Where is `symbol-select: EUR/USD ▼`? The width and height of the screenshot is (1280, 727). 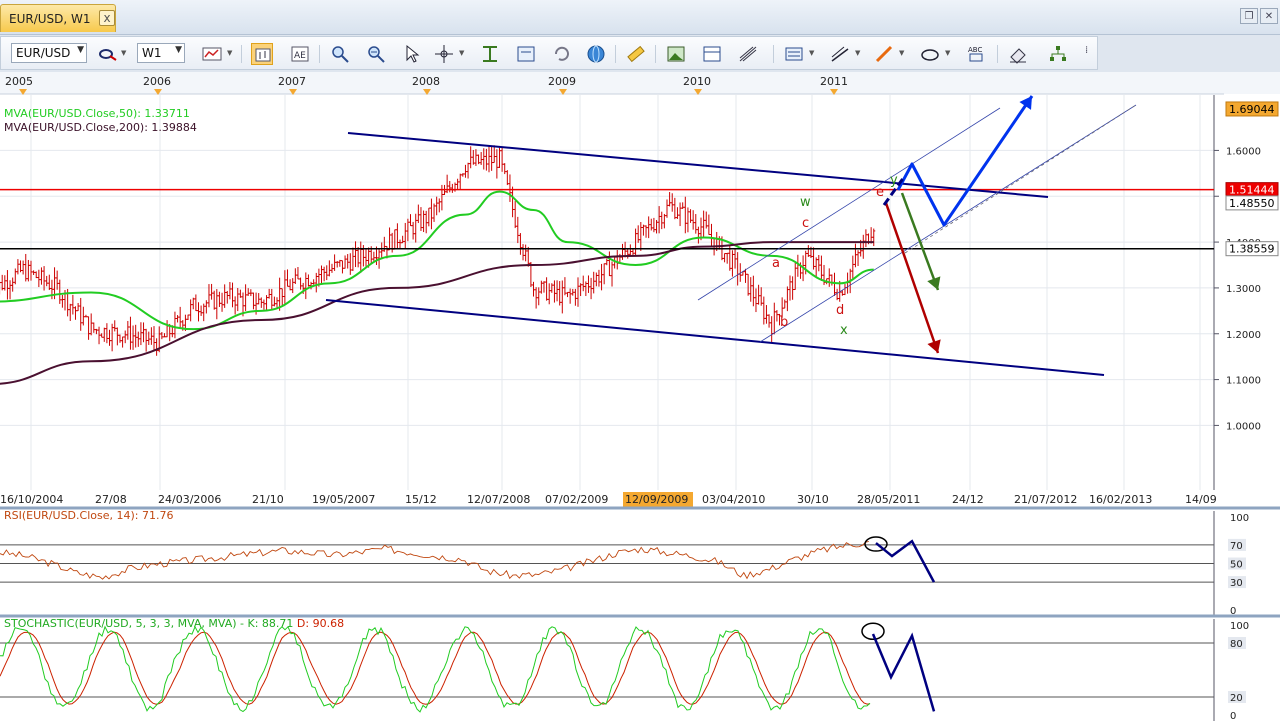
symbol-select: EUR/USD ▼ is located at coordinates (49, 53).